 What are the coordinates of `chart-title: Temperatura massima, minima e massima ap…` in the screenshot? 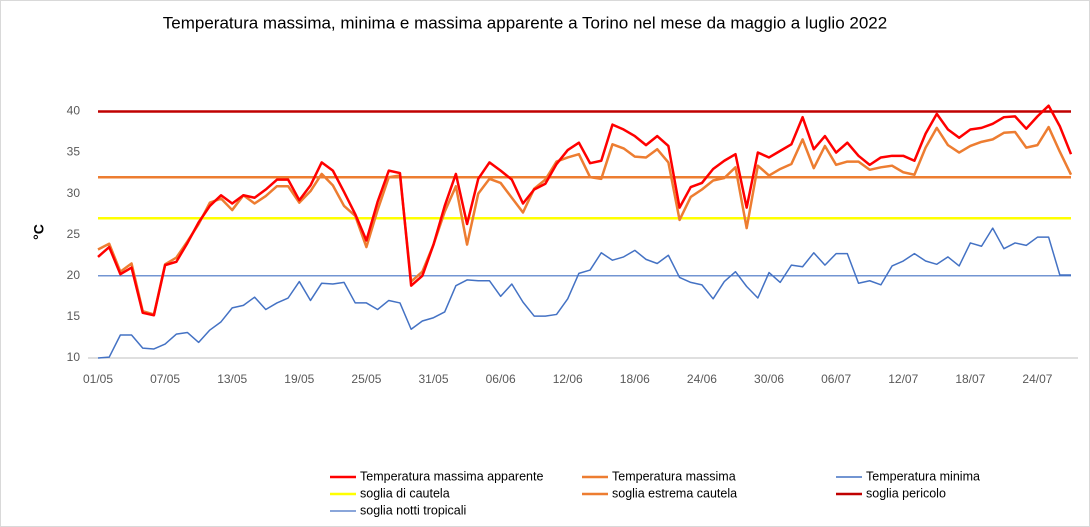 It's located at (525, 22).